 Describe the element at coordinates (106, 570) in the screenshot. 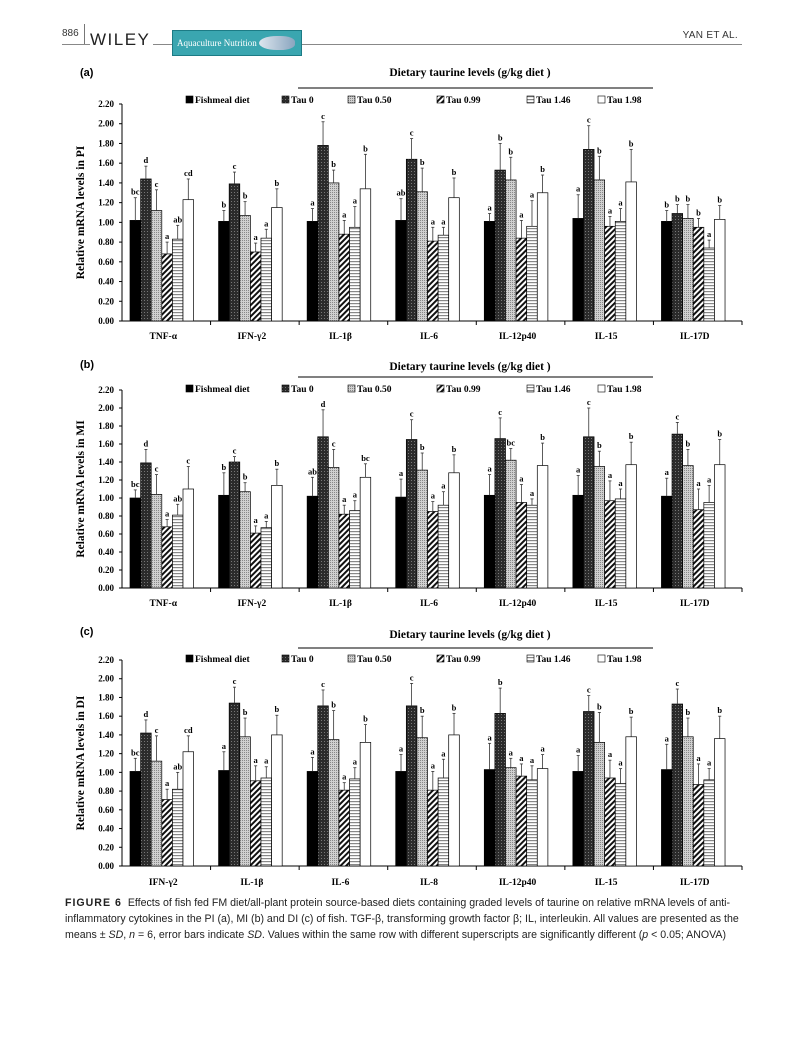

I see `y-tick-label: 0.20` at that location.